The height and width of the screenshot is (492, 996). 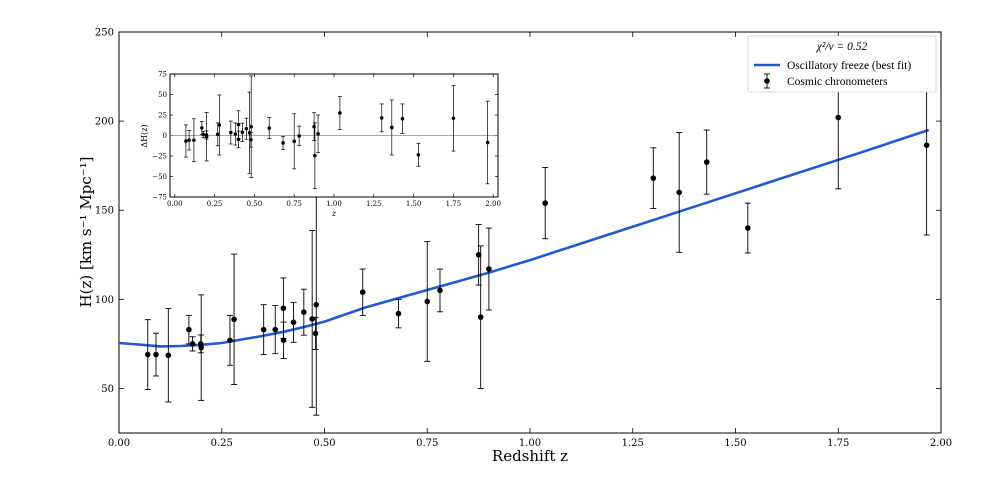 I want to click on inset-x-tick-label: 1.75, so click(x=454, y=204).